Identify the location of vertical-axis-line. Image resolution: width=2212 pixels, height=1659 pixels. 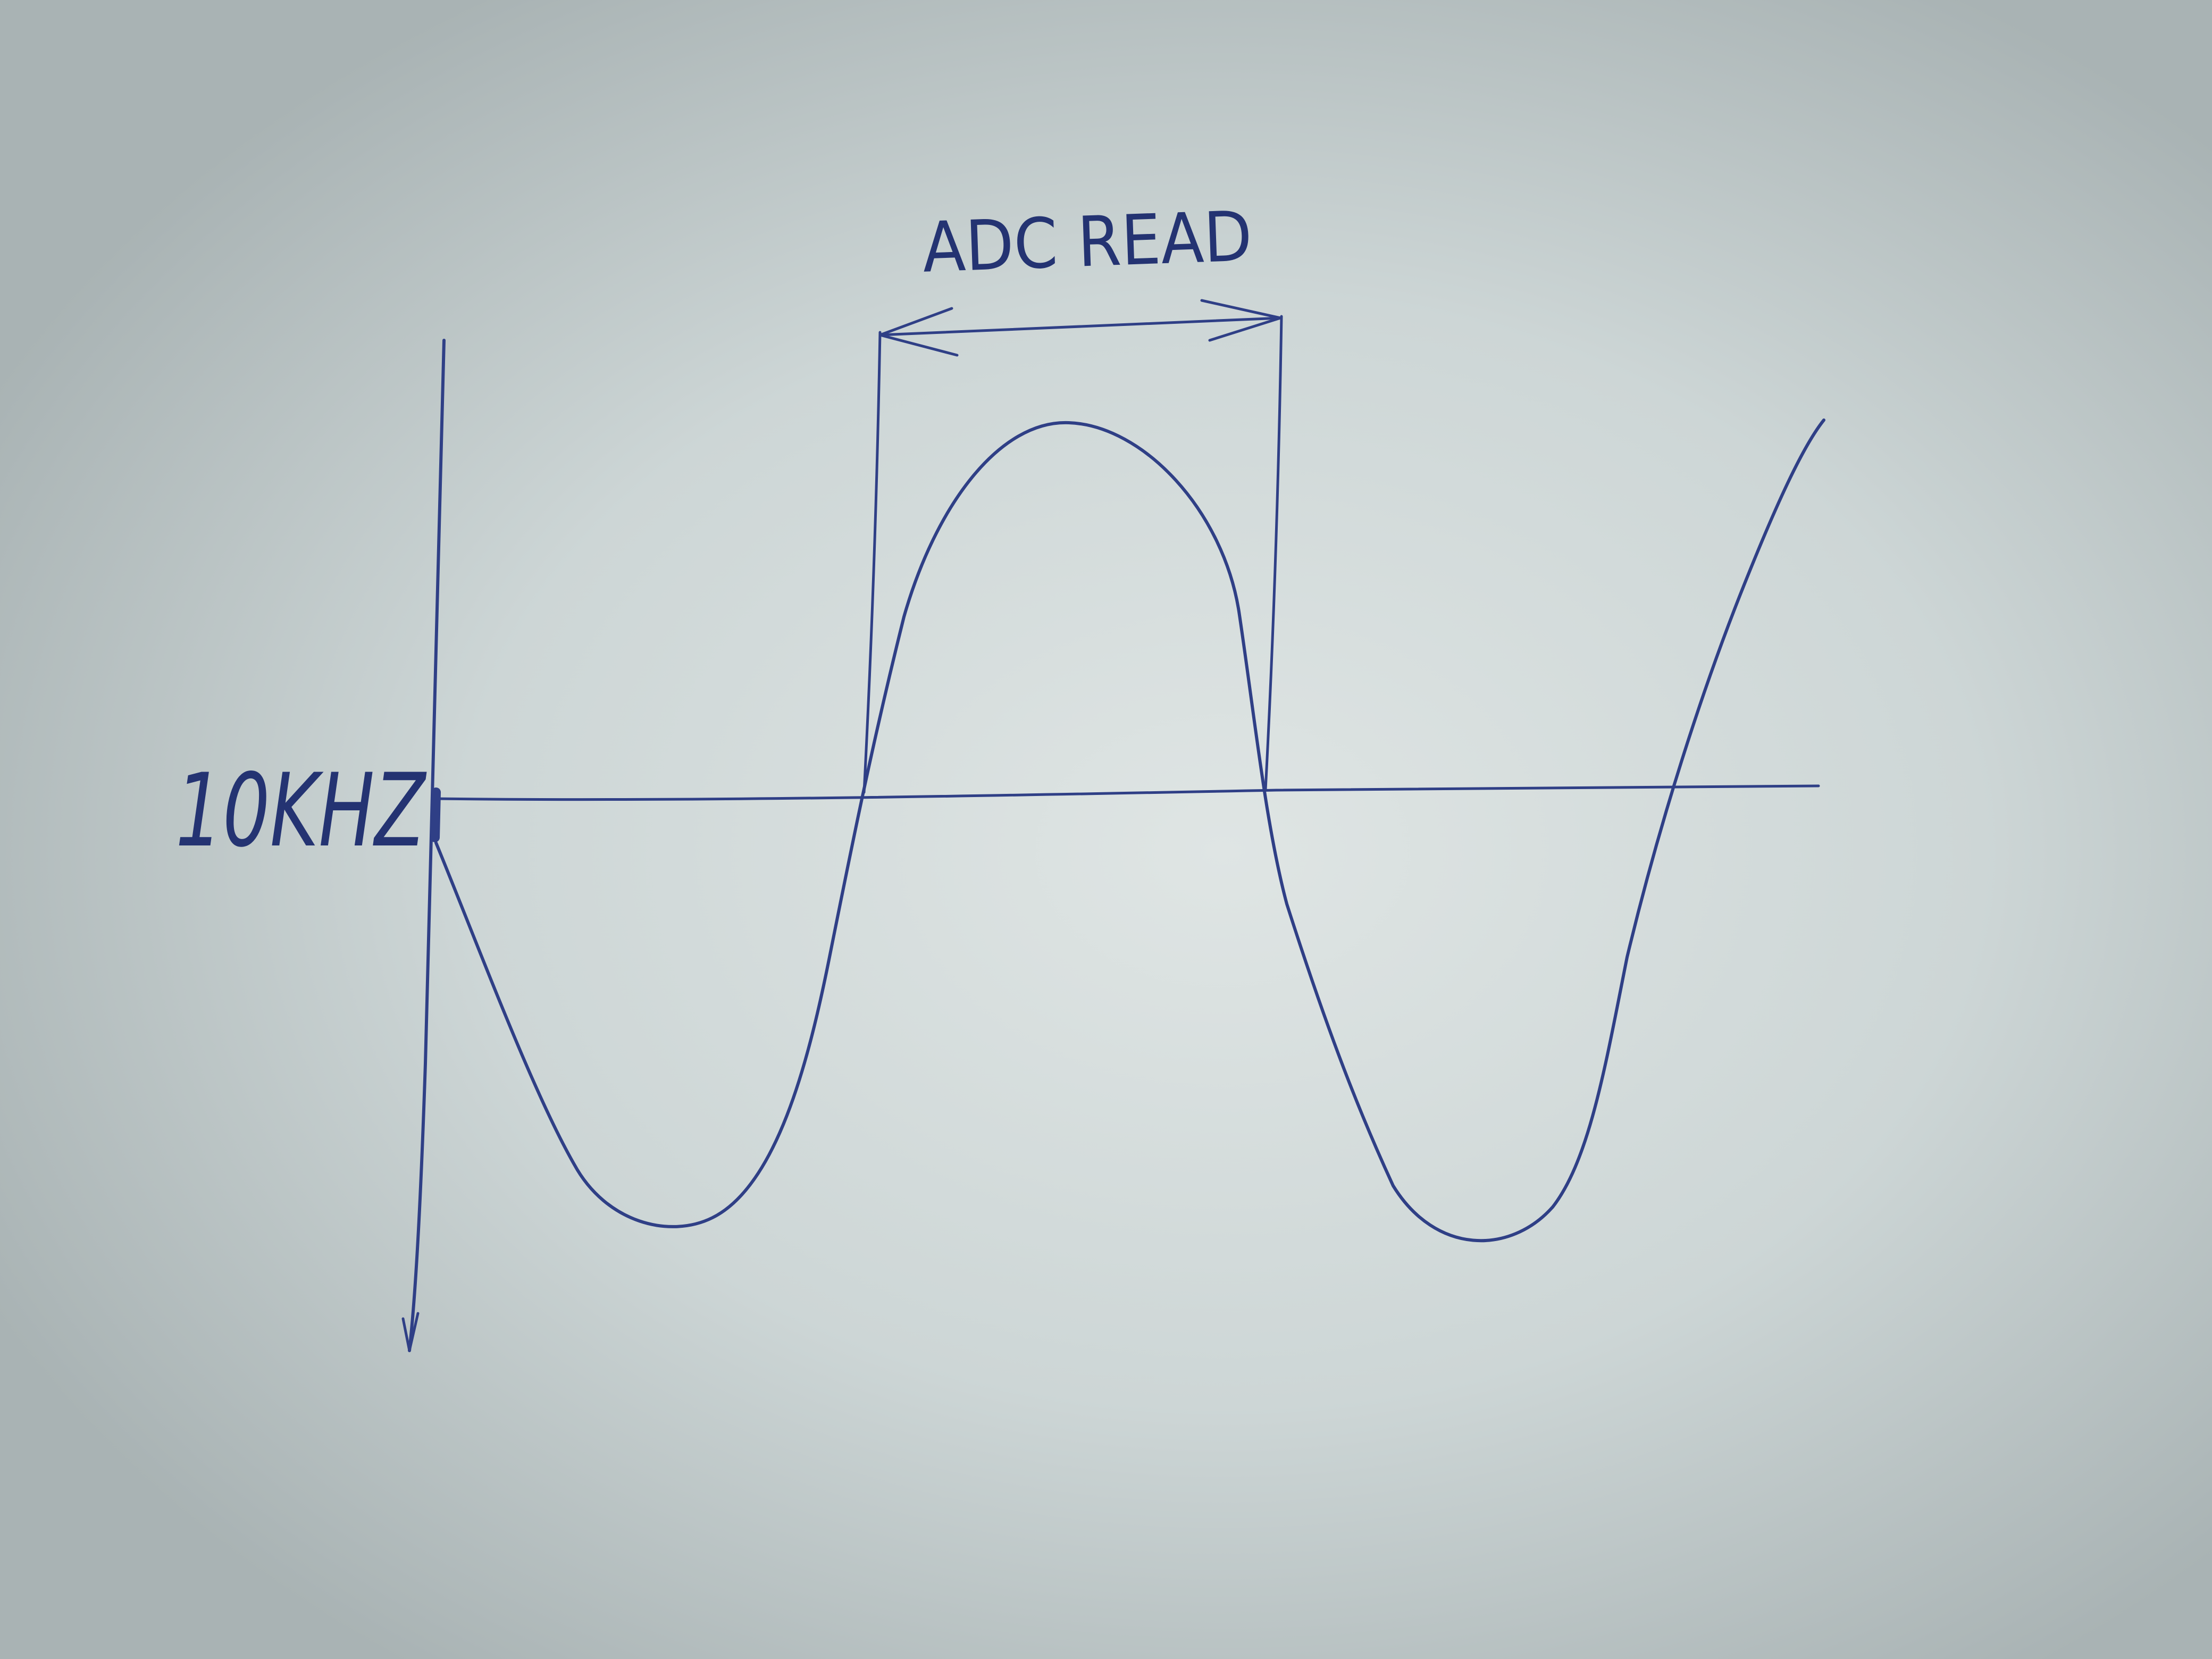
(427, 845).